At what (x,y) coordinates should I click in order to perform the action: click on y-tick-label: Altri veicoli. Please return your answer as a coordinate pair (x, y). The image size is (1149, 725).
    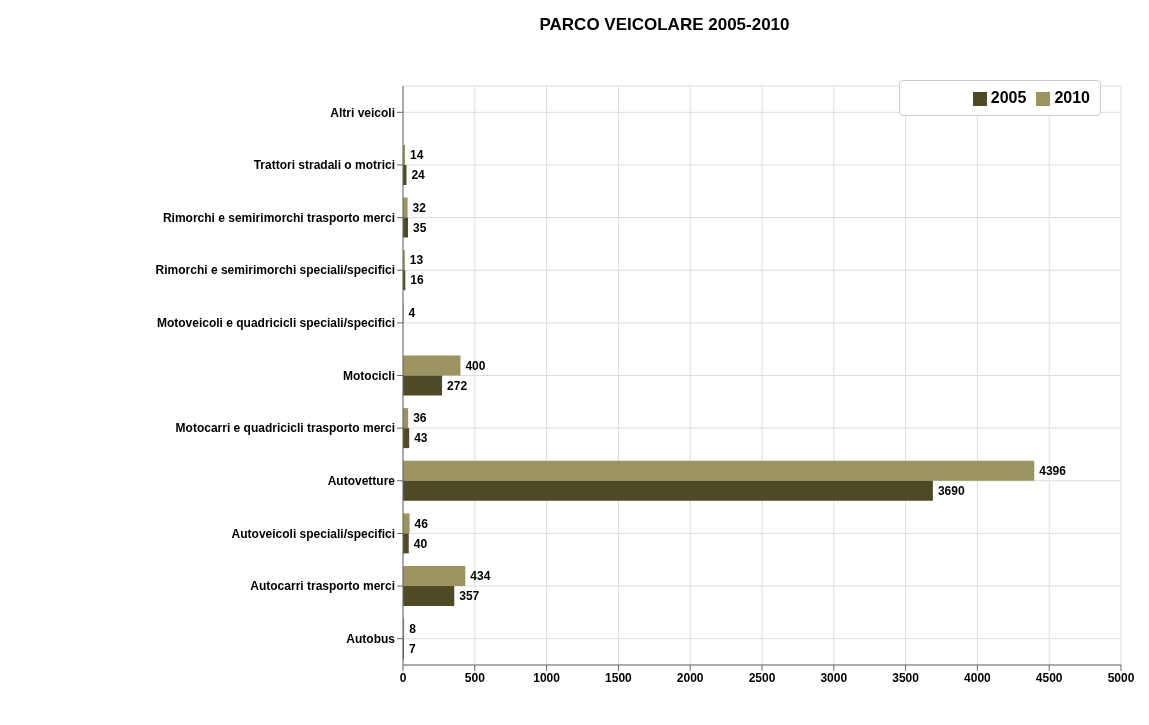
    Looking at the image, I should click on (362, 112).